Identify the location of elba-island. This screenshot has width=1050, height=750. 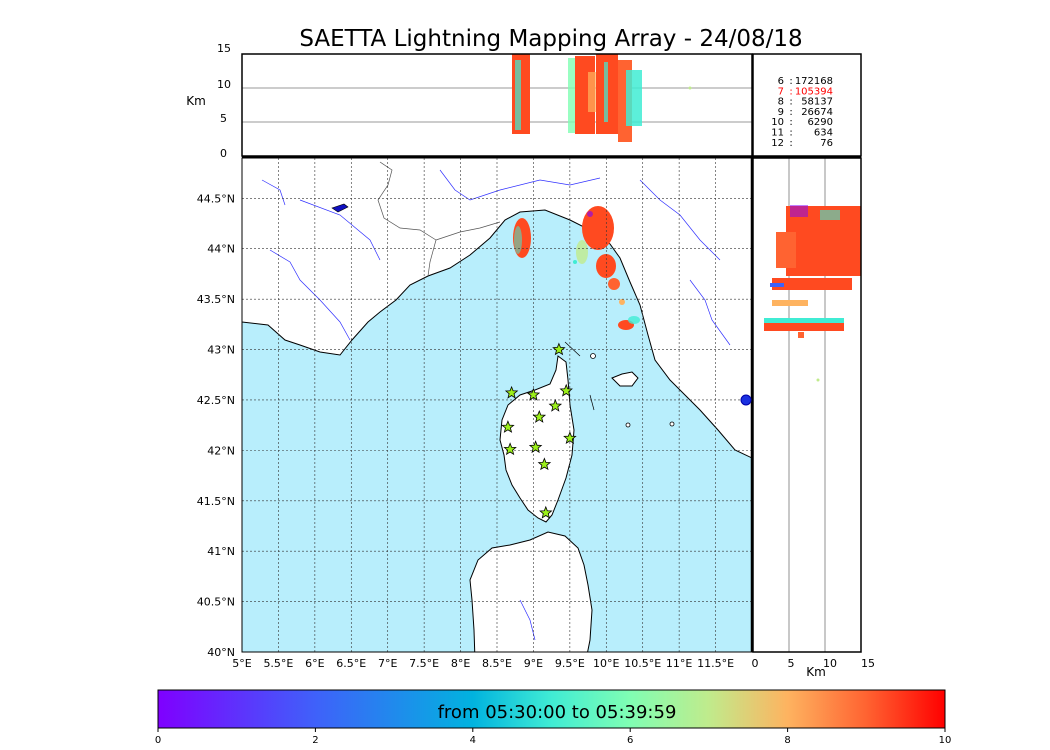
(625, 379).